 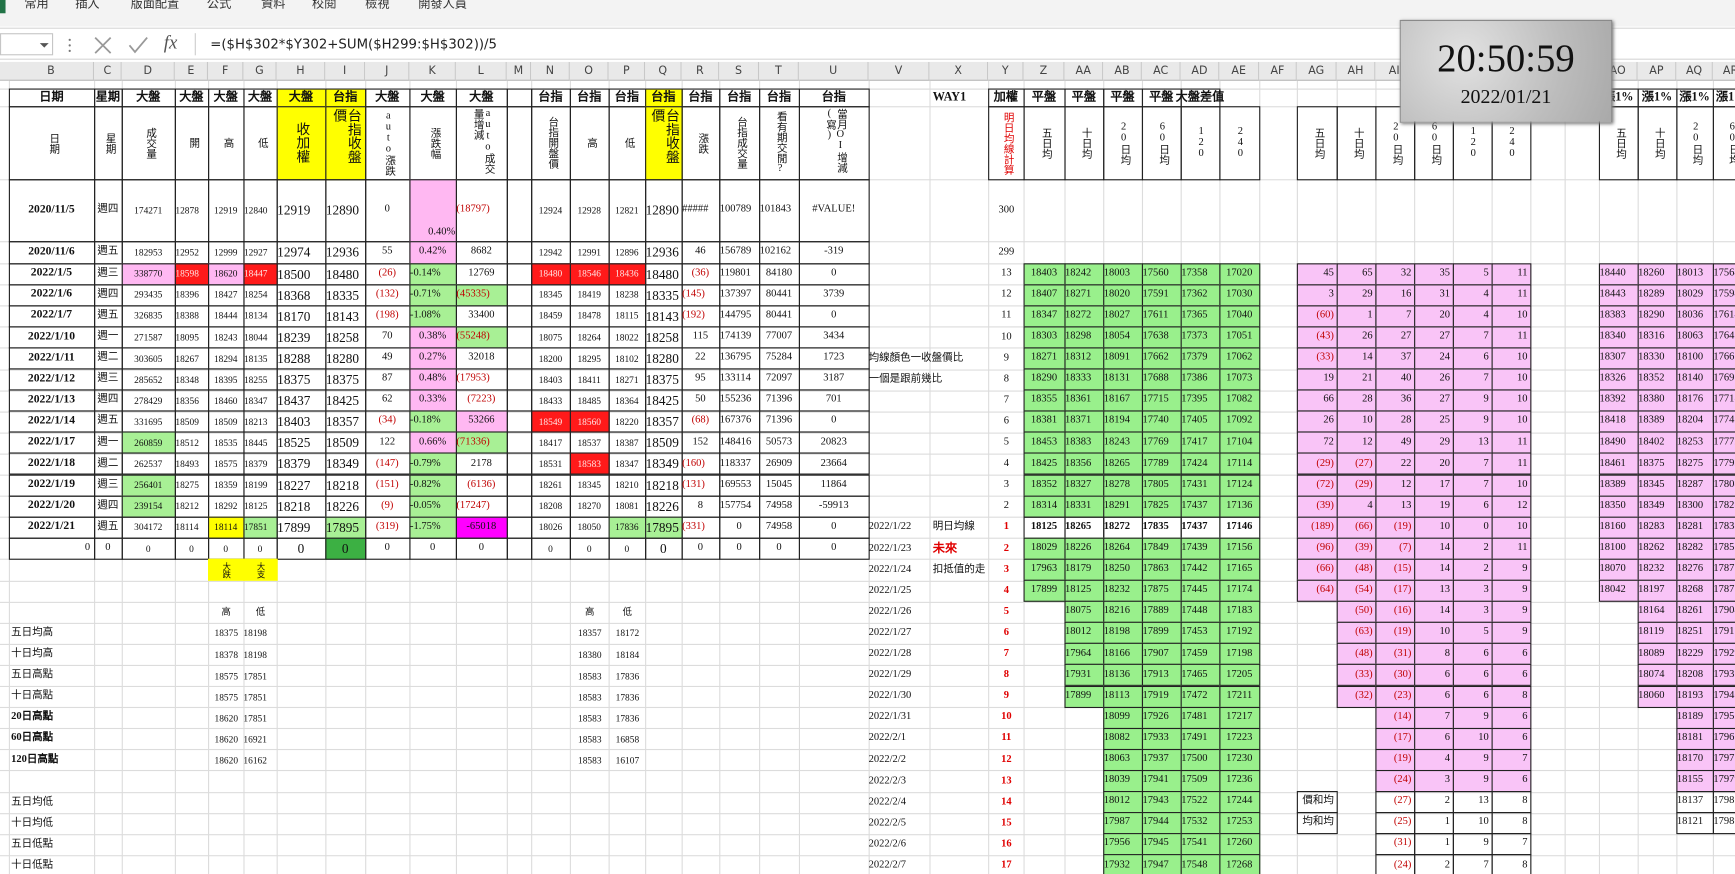 I want to click on ribbon-tab: 資料, so click(x=273, y=6).